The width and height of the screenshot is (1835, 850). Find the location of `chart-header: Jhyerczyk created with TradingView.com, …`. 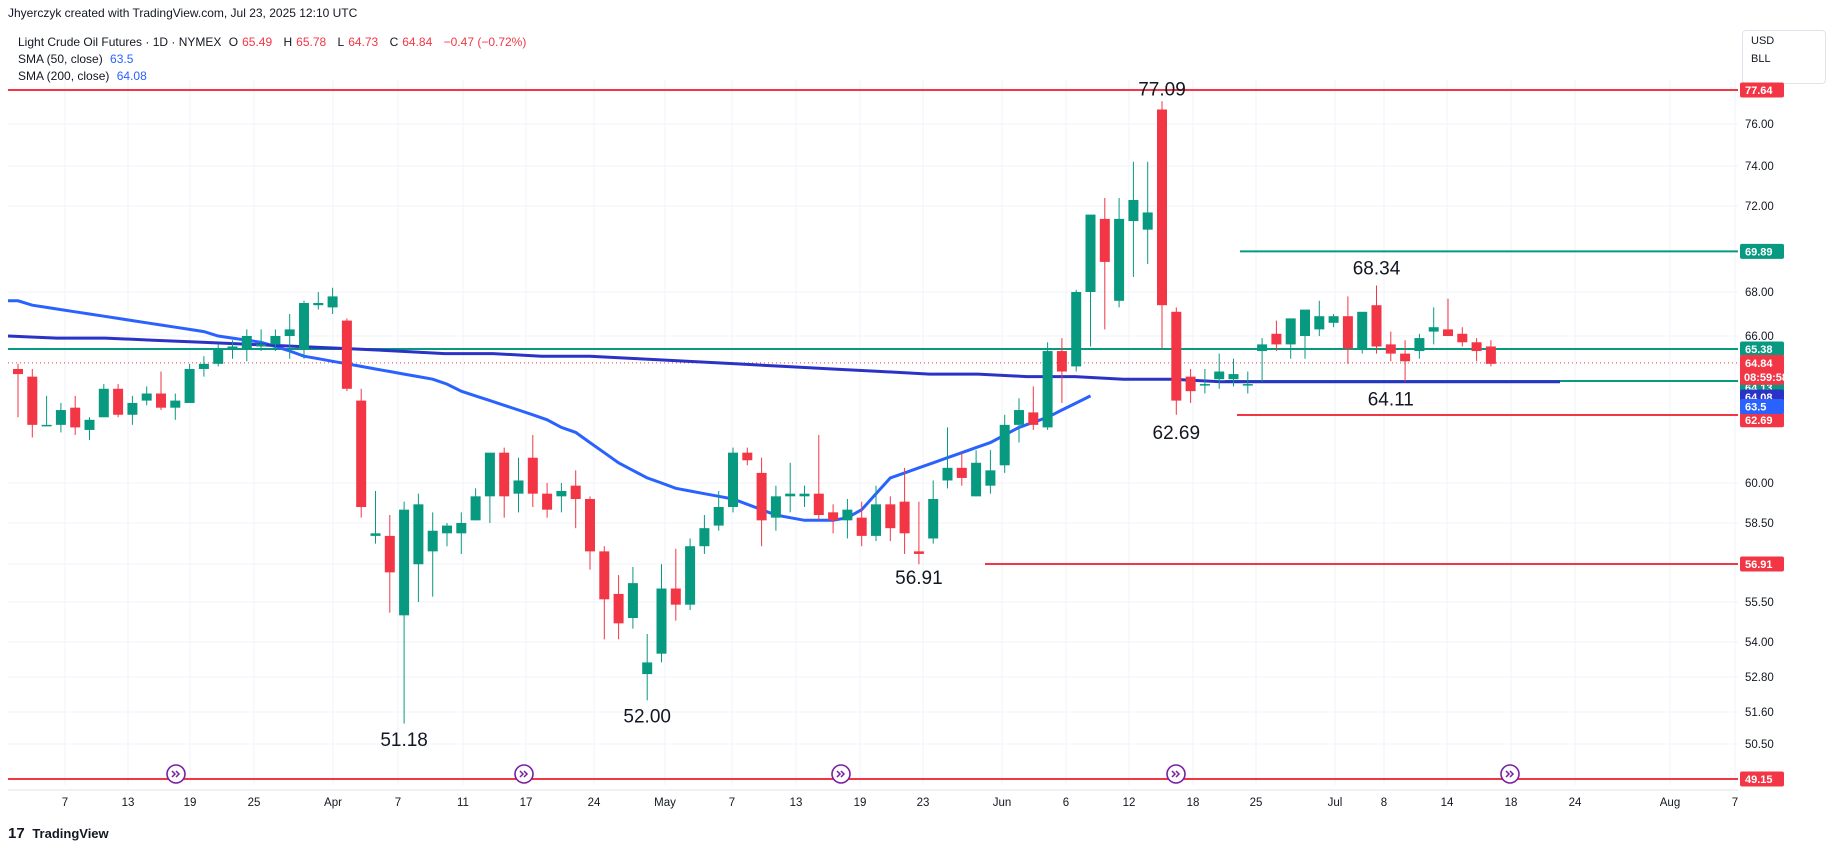

chart-header: Jhyerczyk created with TradingView.com, … is located at coordinates (183, 13).